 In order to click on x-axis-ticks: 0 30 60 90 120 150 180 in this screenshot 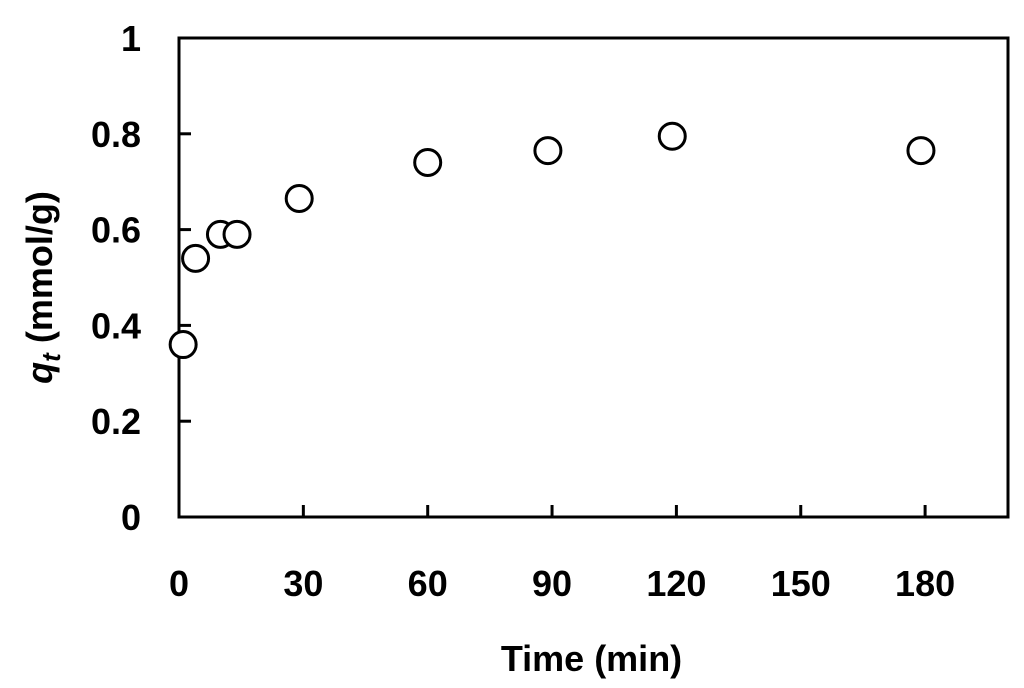, I will do `click(562, 554)`.